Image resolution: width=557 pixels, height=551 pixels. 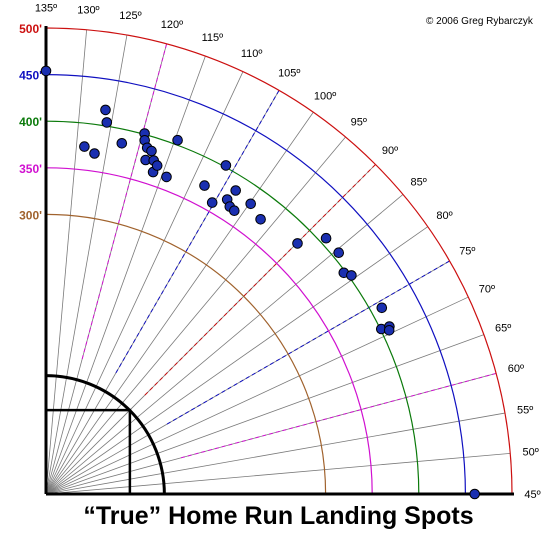 What do you see at coordinates (278, 516) in the screenshot?
I see `chart-title: “True” Home Run Landing Spots` at bounding box center [278, 516].